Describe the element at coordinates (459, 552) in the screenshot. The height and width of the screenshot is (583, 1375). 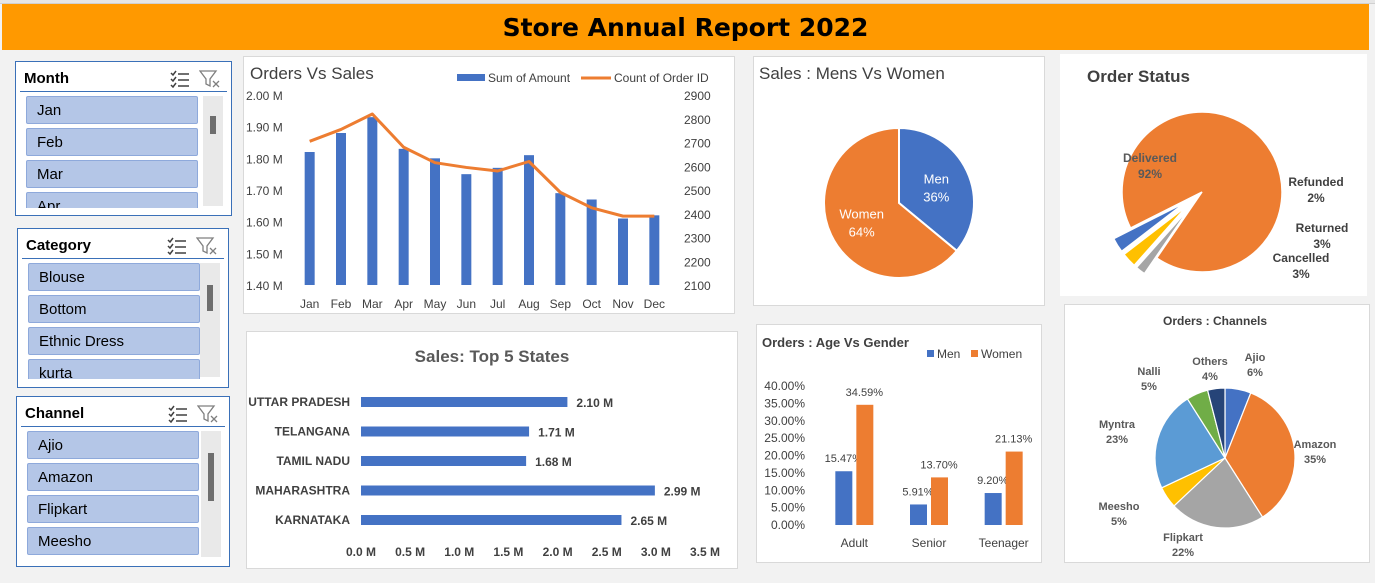
I see `x-tick-label: 1.0 M` at that location.